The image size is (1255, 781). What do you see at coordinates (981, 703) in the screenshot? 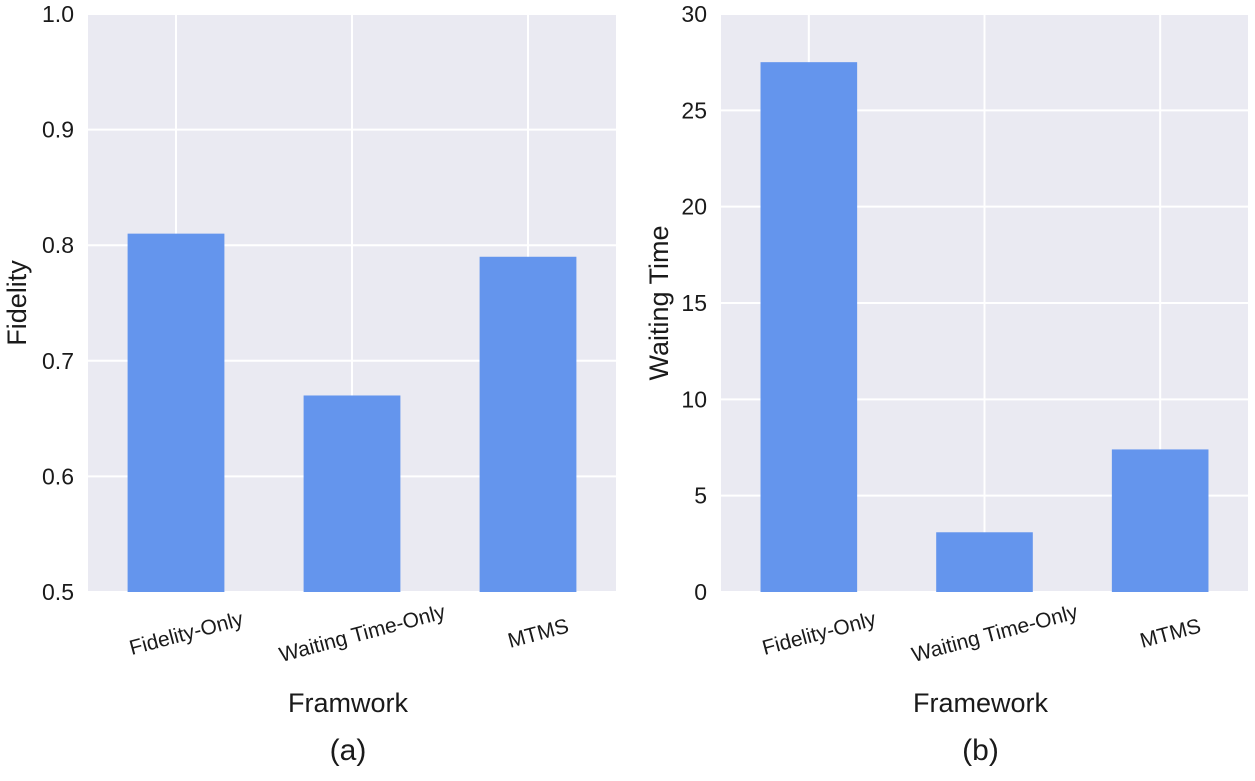
I see `x-axis-label: Framework` at bounding box center [981, 703].